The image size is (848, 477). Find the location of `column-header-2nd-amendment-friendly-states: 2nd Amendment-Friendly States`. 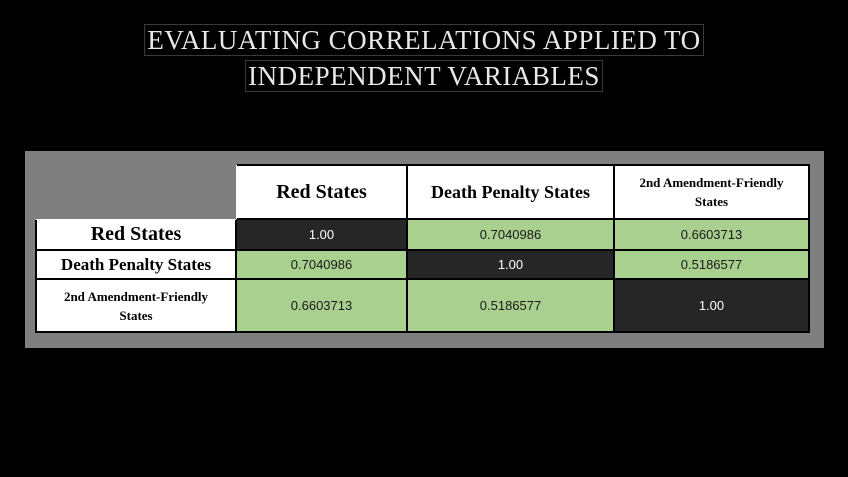

column-header-2nd-amendment-friendly-states: 2nd Amendment-Friendly States is located at coordinates (711, 192).